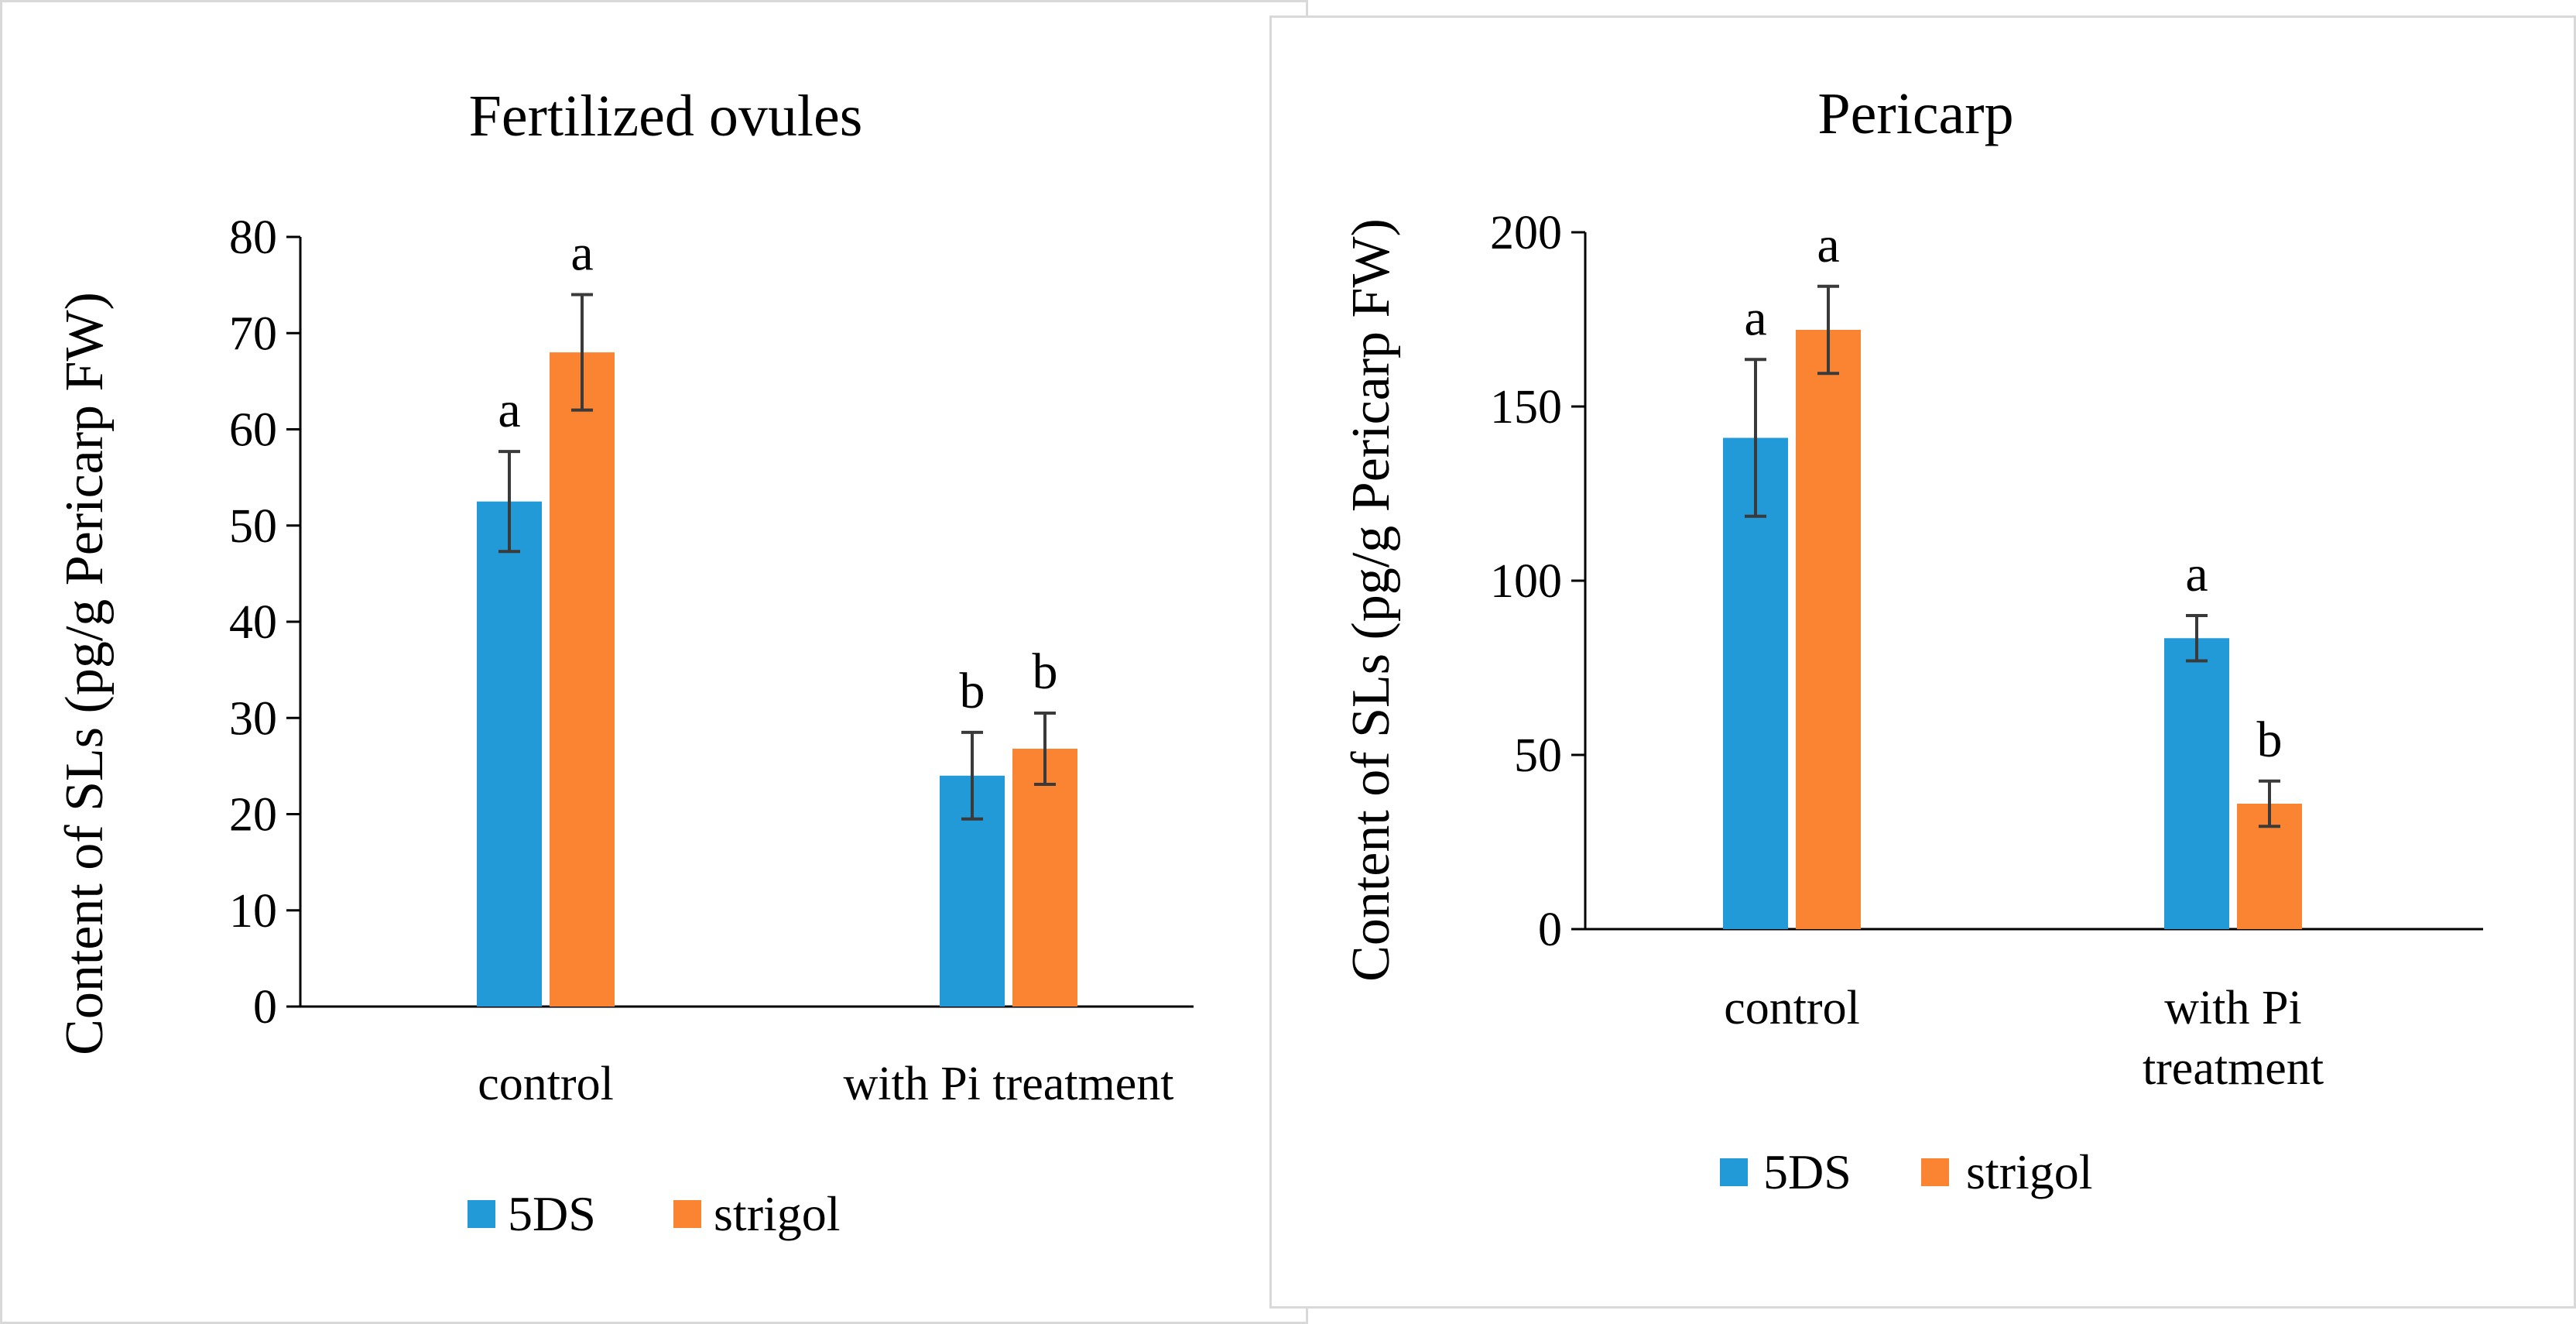 This screenshot has height=1324, width=2576. What do you see at coordinates (1526, 581) in the screenshot?
I see `y-tick-label: 100` at bounding box center [1526, 581].